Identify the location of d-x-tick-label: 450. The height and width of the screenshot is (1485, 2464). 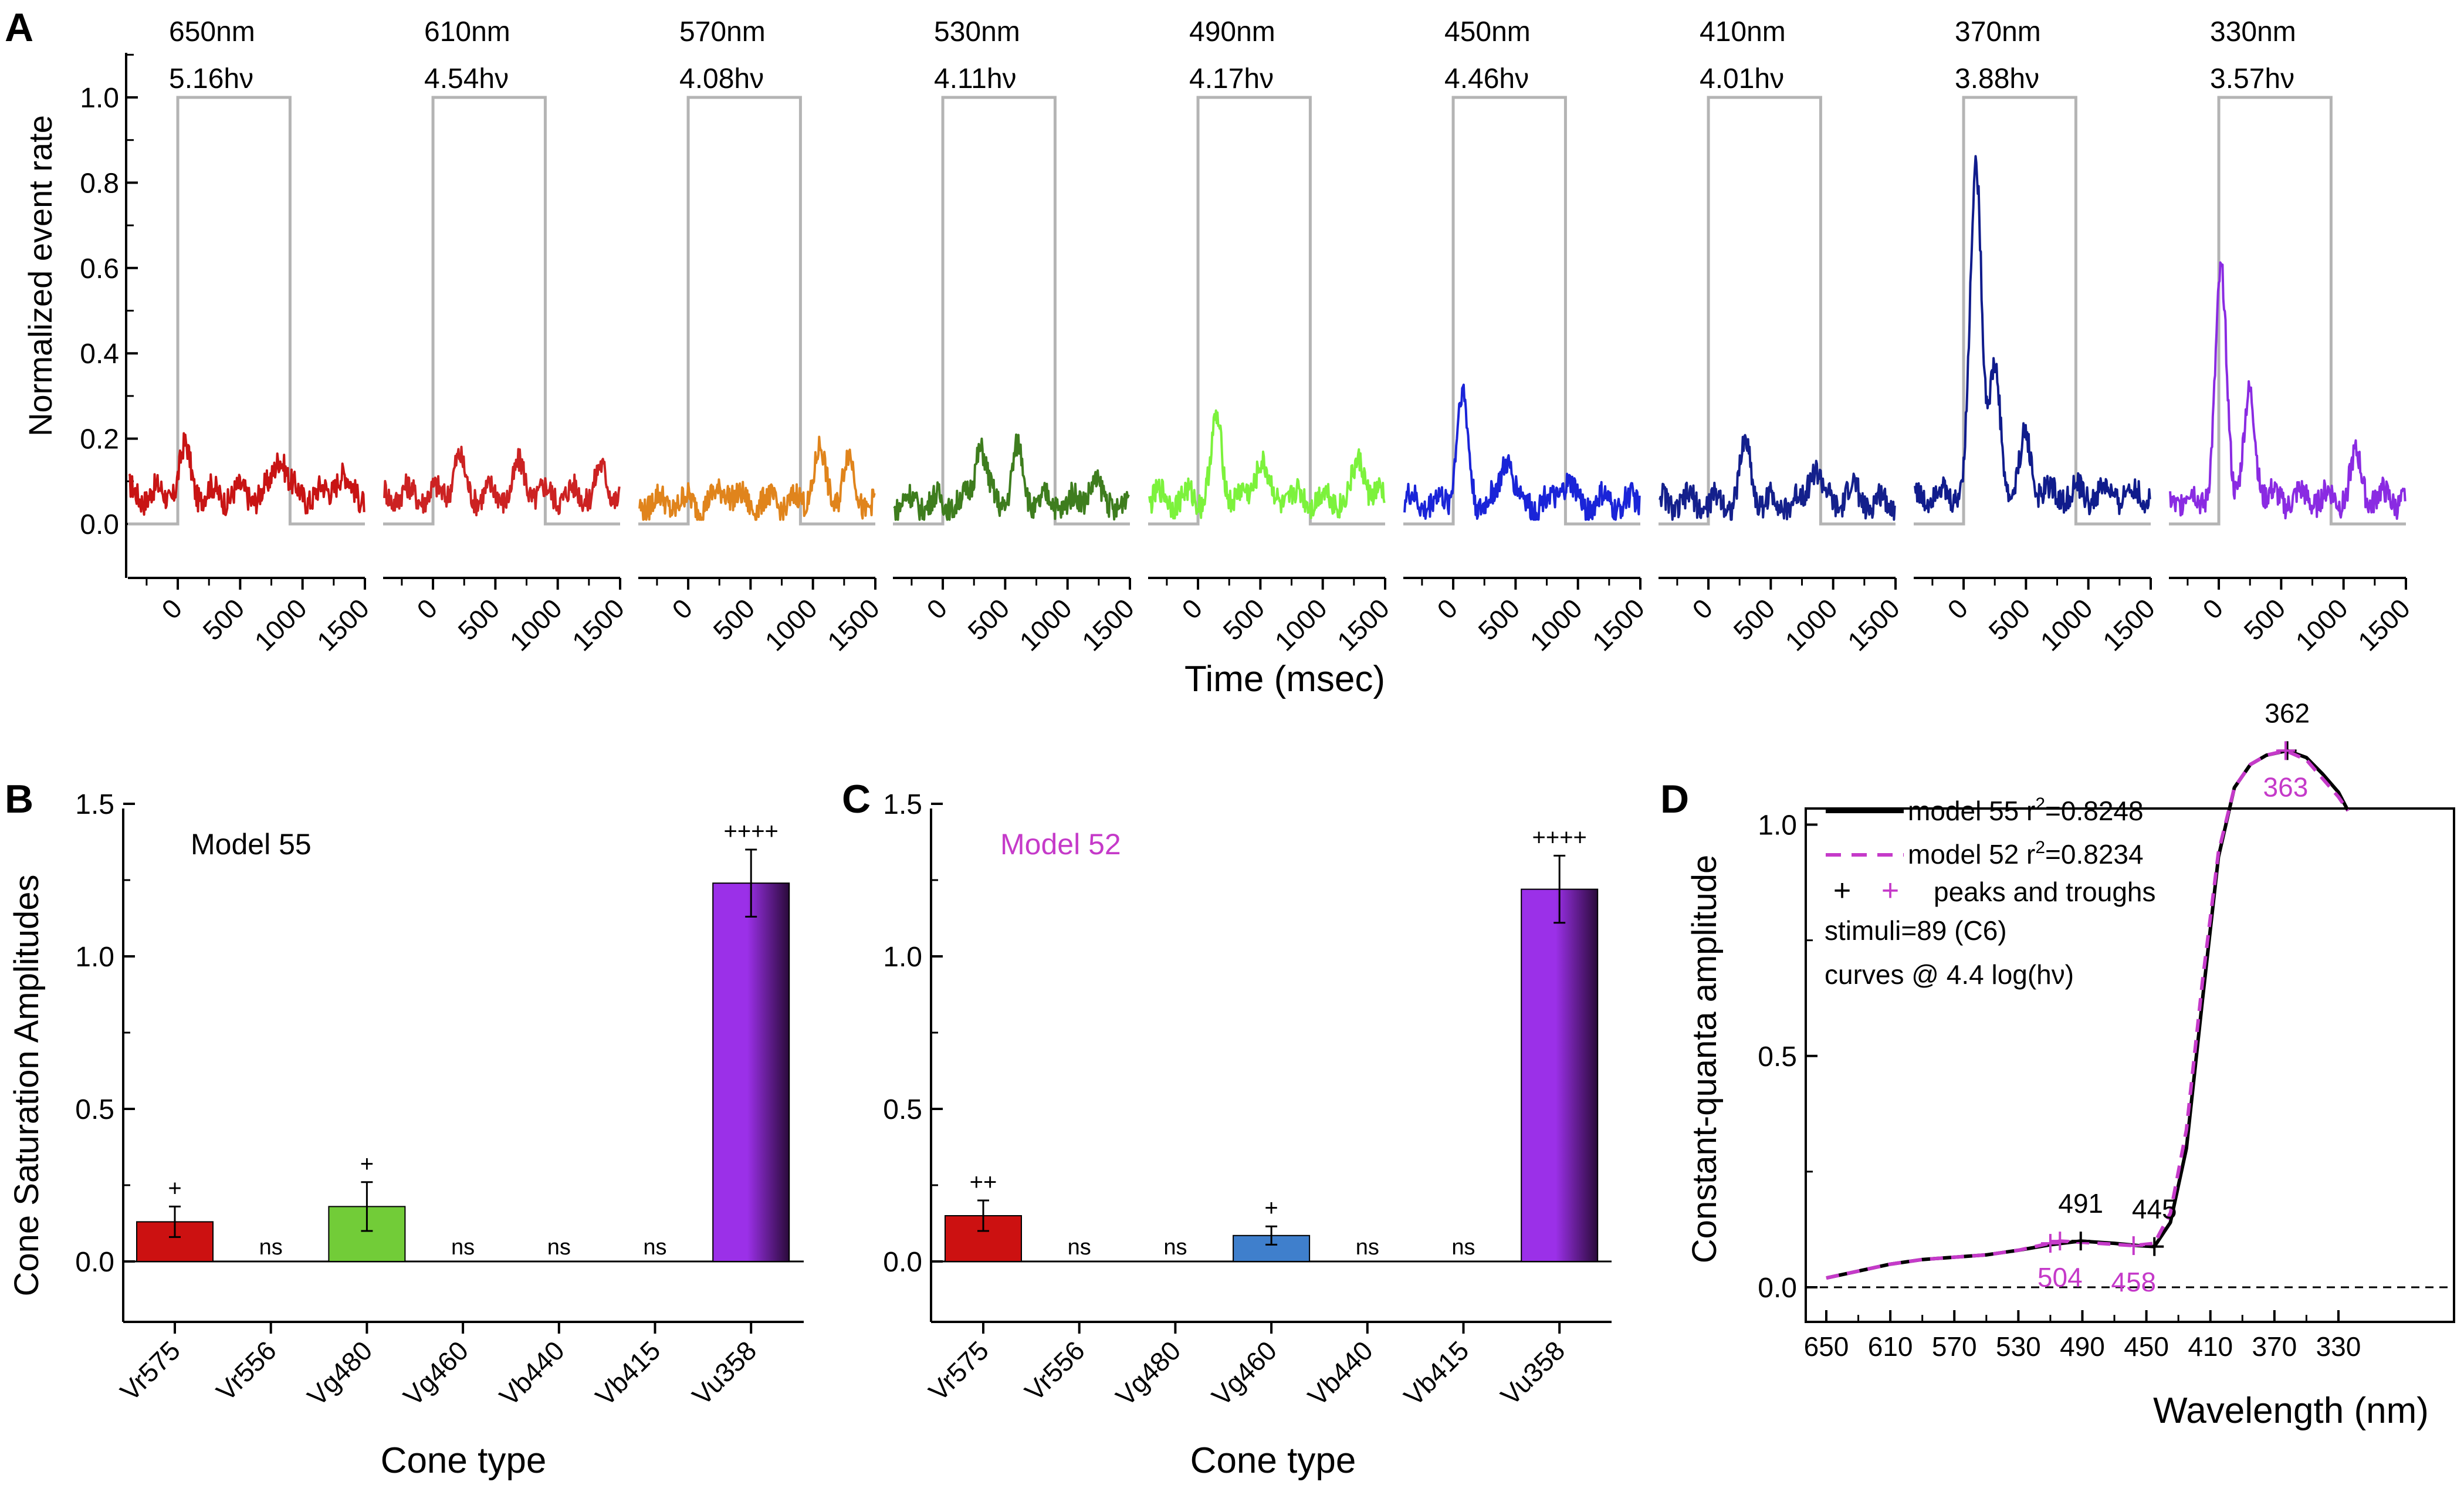
(2146, 1346).